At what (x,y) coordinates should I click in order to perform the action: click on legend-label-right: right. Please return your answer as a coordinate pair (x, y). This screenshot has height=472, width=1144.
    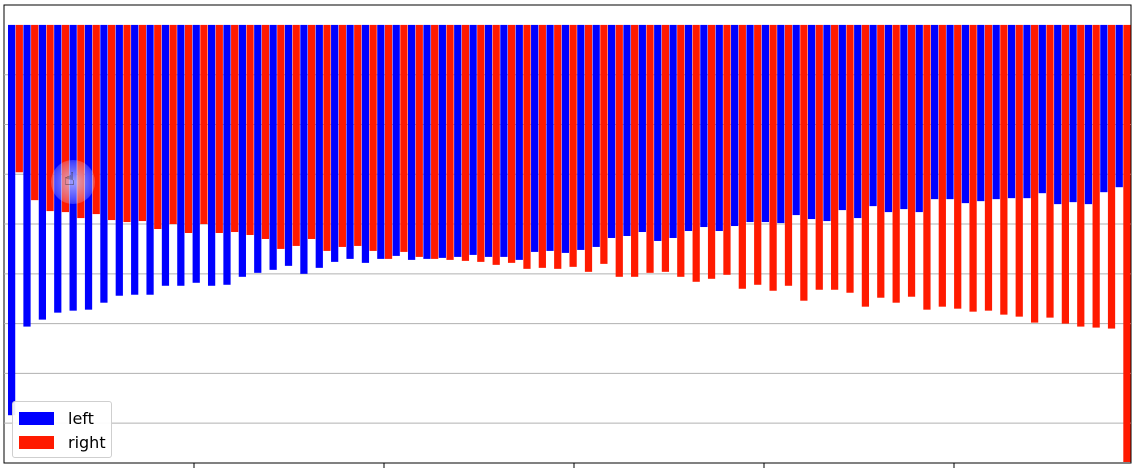
    Looking at the image, I should click on (87, 442).